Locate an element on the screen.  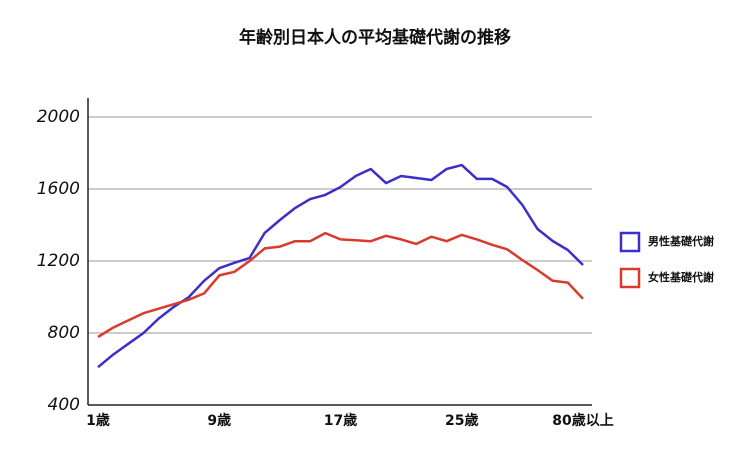
legend-label: 男性基礎代謝 is located at coordinates (681, 241).